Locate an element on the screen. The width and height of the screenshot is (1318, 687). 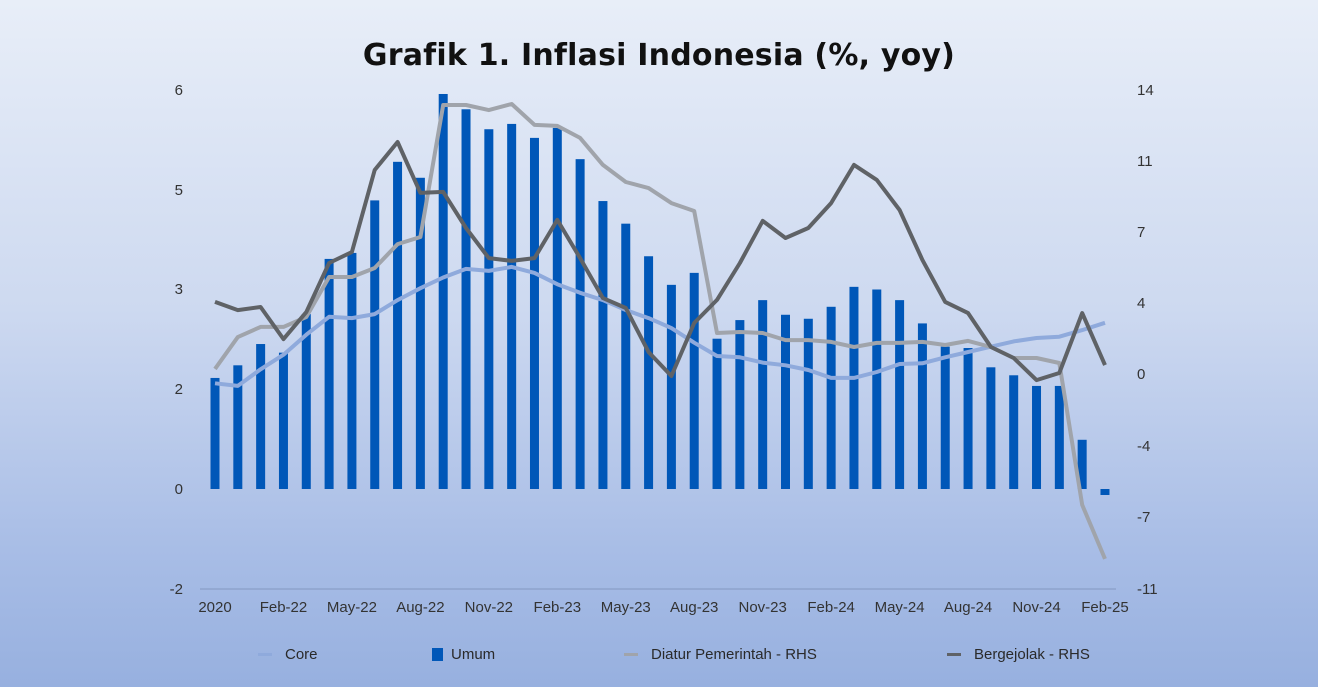
left-axis-tick: 2 is located at coordinates (179, 389).